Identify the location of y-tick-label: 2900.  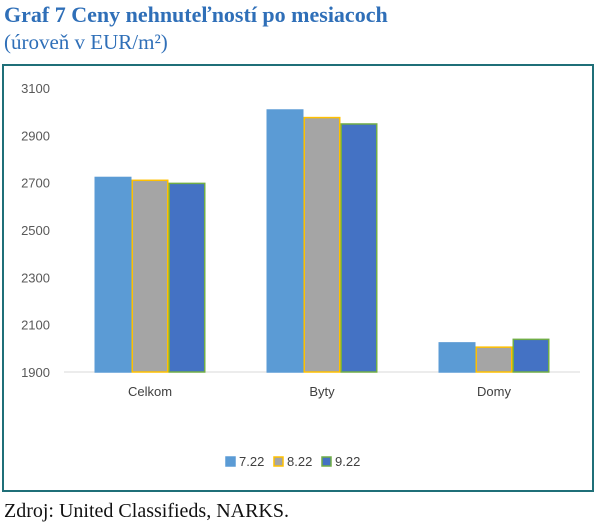
(35, 135).